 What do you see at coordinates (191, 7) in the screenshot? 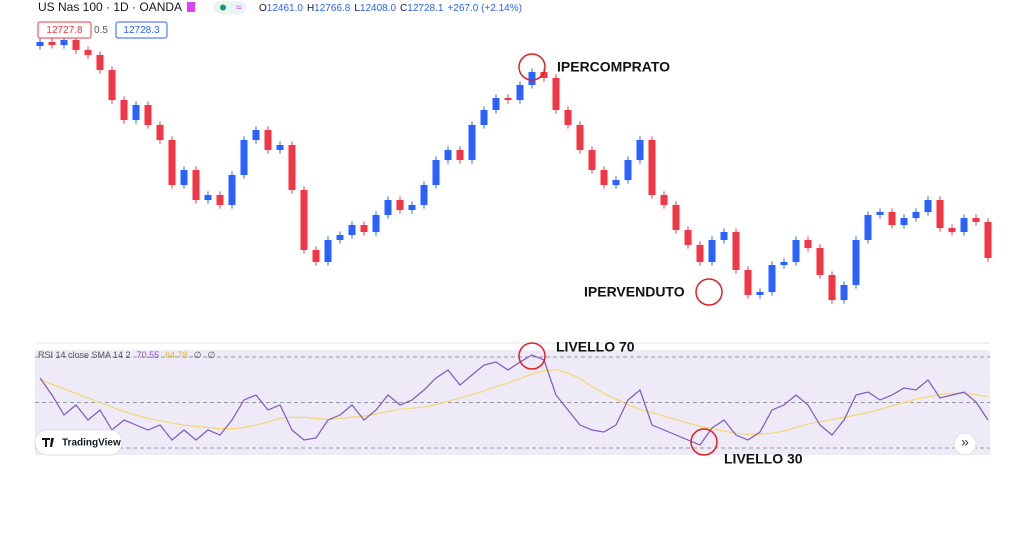
I see `flag-icon` at bounding box center [191, 7].